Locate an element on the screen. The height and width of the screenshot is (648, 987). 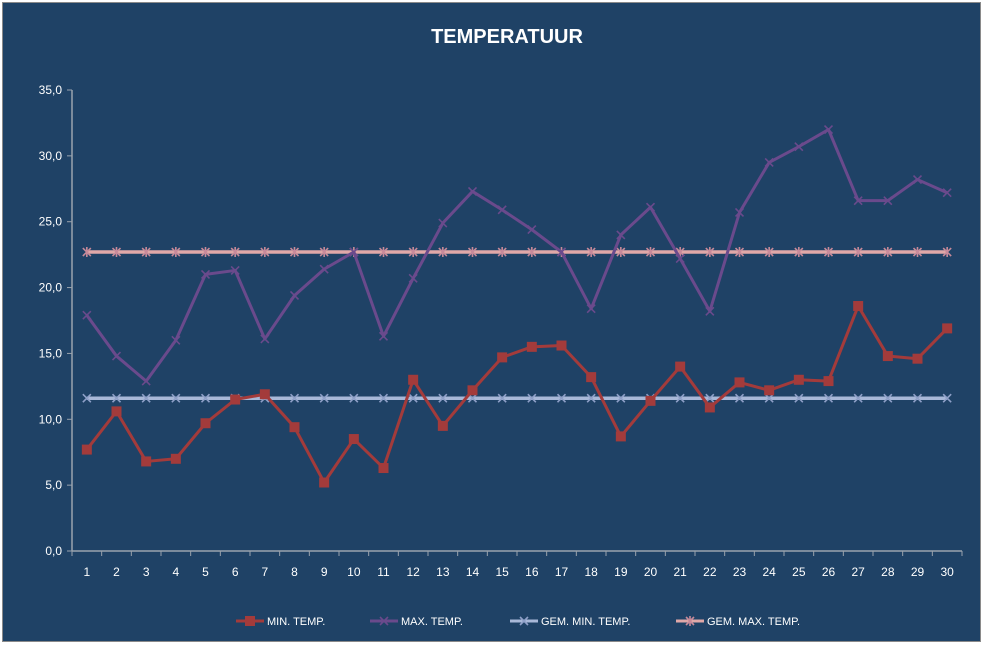
y-tick-label: 0,0 is located at coordinates (53, 551).